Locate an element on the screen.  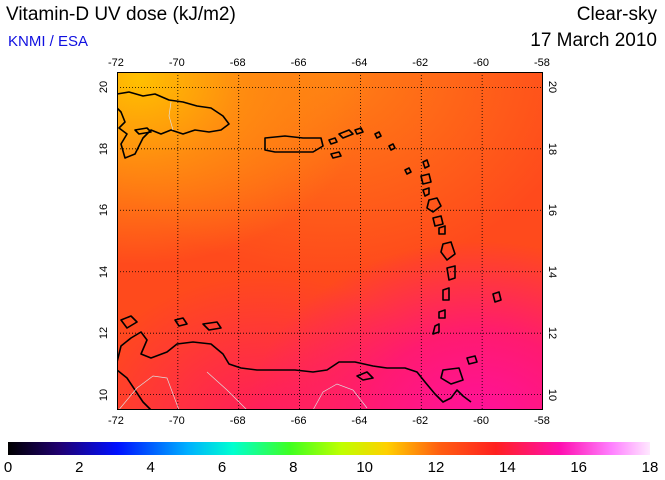
color-scale-bar is located at coordinates (329, 448).